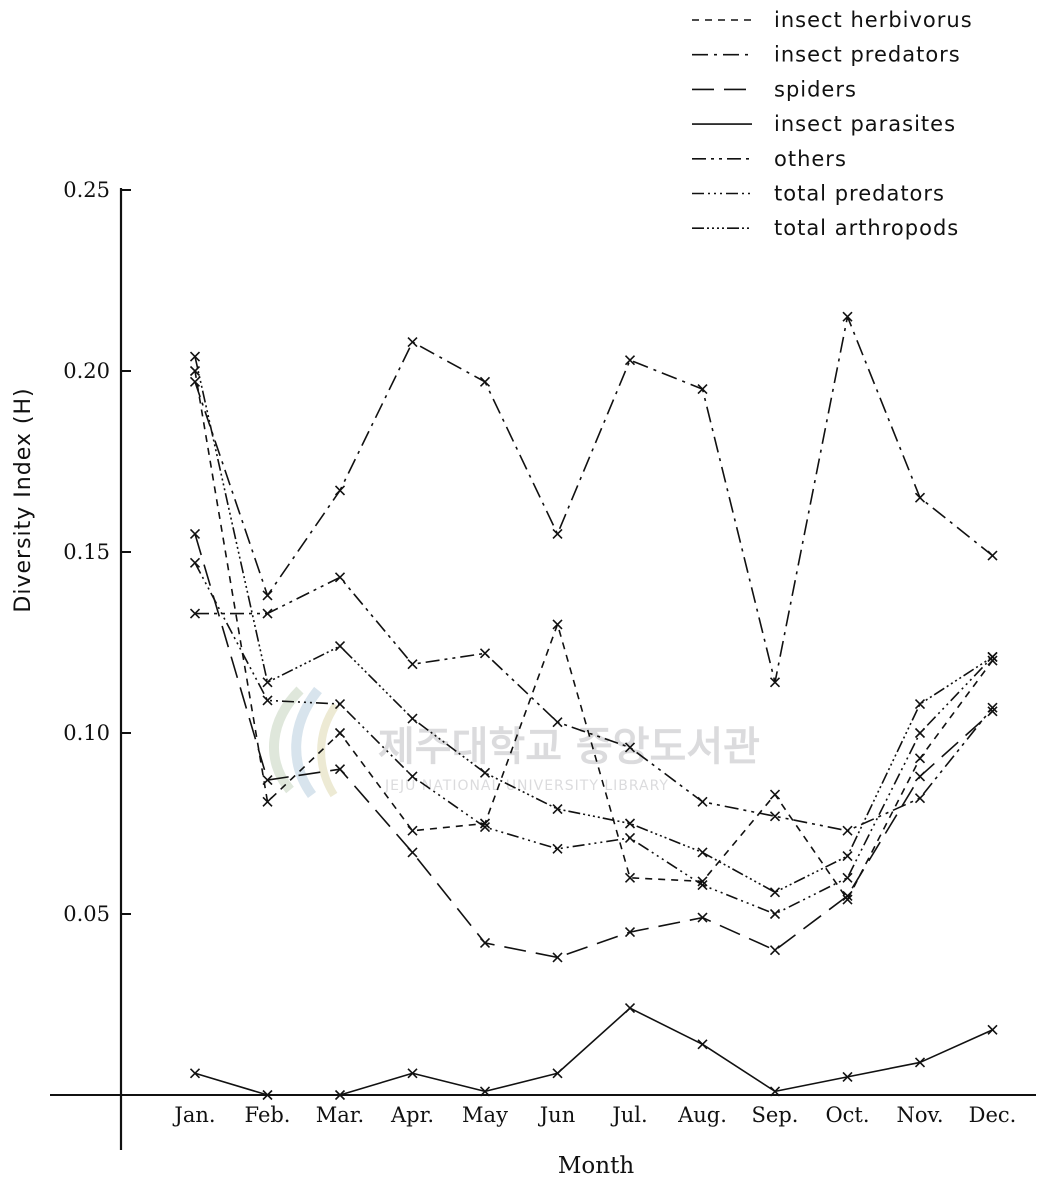  Describe the element at coordinates (993, 1115) in the screenshot. I see `x-tick-label: Dec.` at that location.